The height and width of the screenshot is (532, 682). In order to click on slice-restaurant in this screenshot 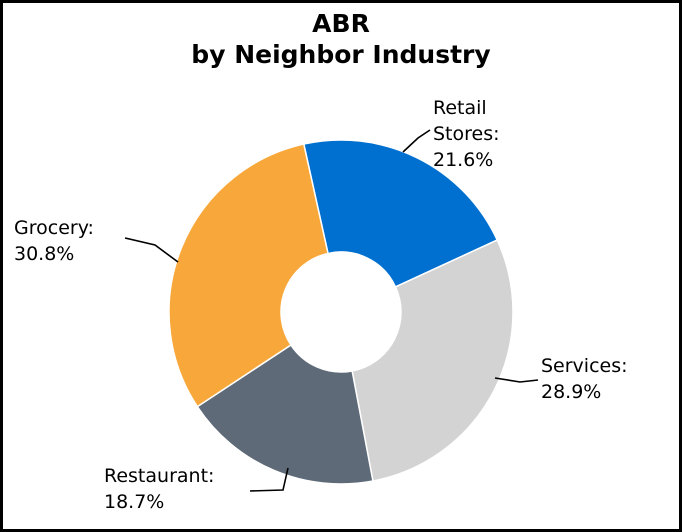, I will do `click(285, 414)`.